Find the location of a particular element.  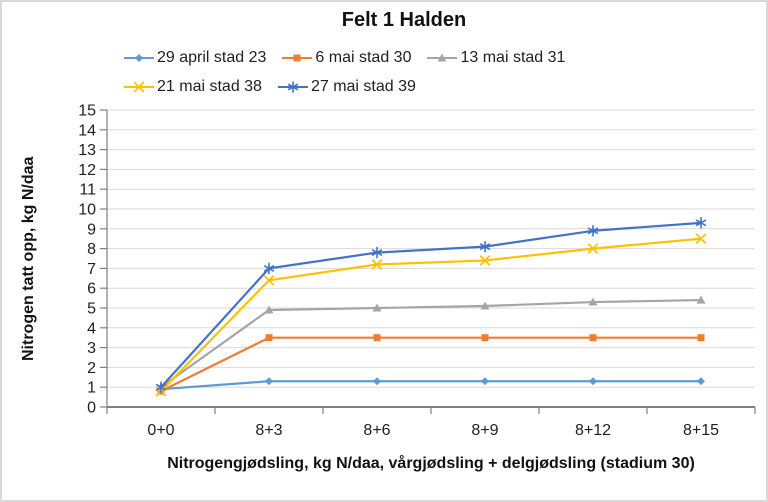

y-tick-label: 12 is located at coordinates (87, 170).